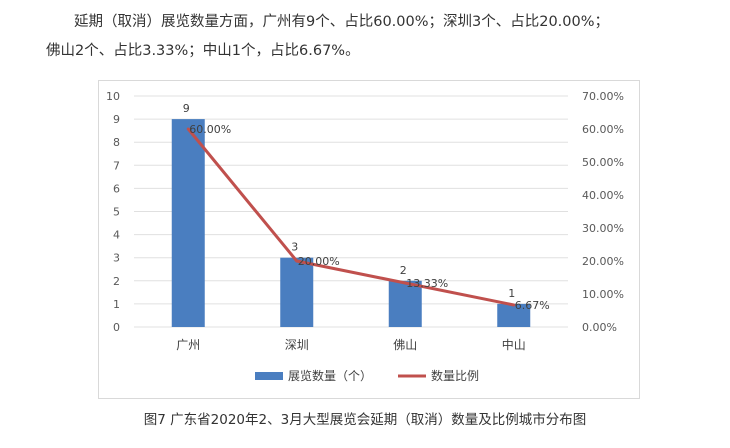 The width and height of the screenshot is (730, 448). What do you see at coordinates (603, 96) in the screenshot?
I see `right-tick-label: 70.00%` at bounding box center [603, 96].